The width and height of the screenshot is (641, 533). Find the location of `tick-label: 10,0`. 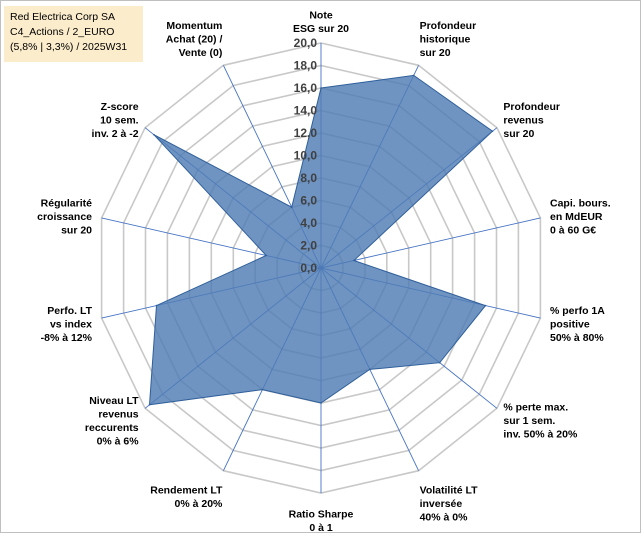

tick-label: 10,0 is located at coordinates (306, 156).